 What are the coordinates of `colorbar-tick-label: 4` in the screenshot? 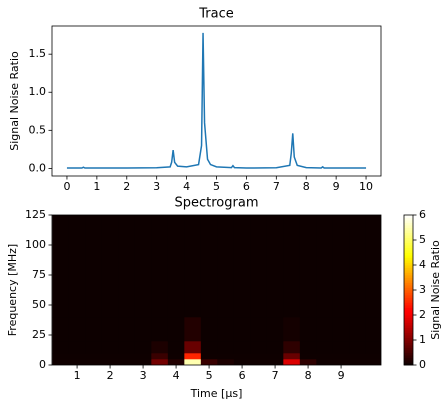 It's located at (422, 264).